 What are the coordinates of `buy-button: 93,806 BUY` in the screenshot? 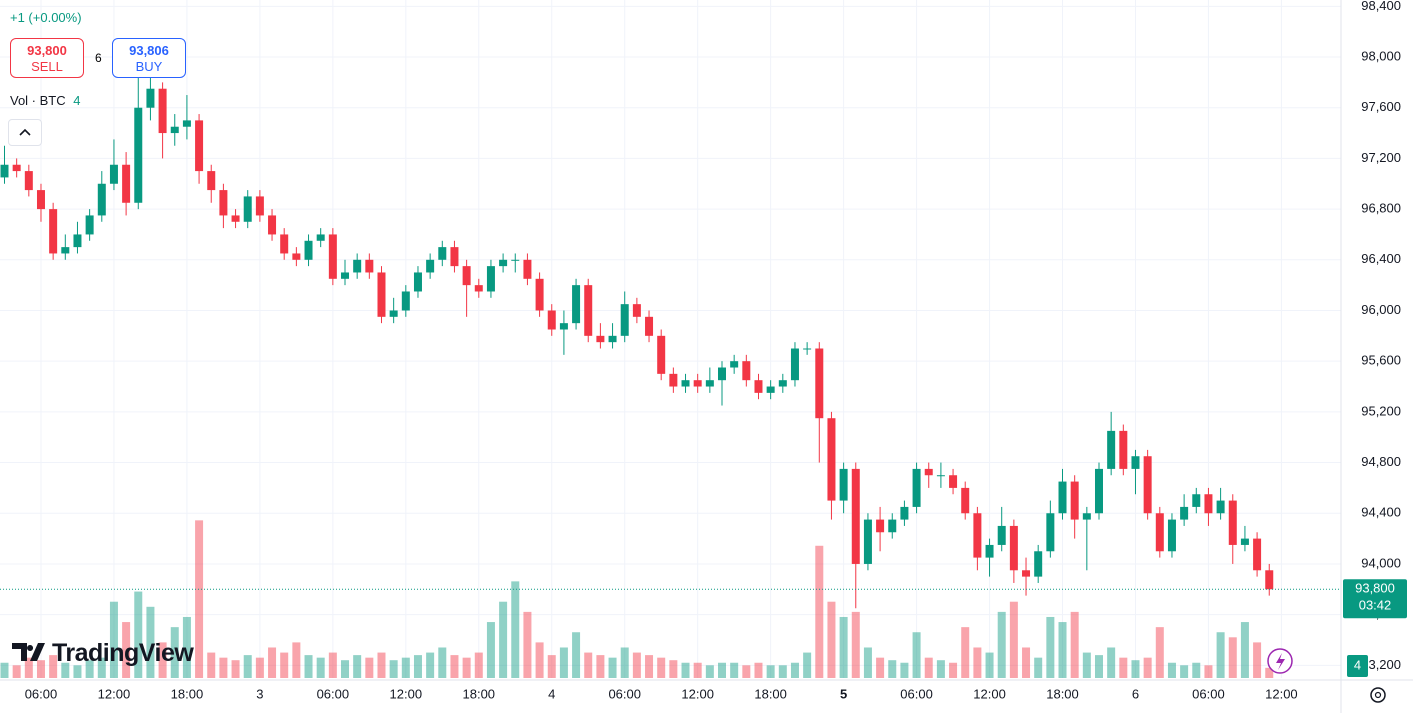 It's located at (149, 58).